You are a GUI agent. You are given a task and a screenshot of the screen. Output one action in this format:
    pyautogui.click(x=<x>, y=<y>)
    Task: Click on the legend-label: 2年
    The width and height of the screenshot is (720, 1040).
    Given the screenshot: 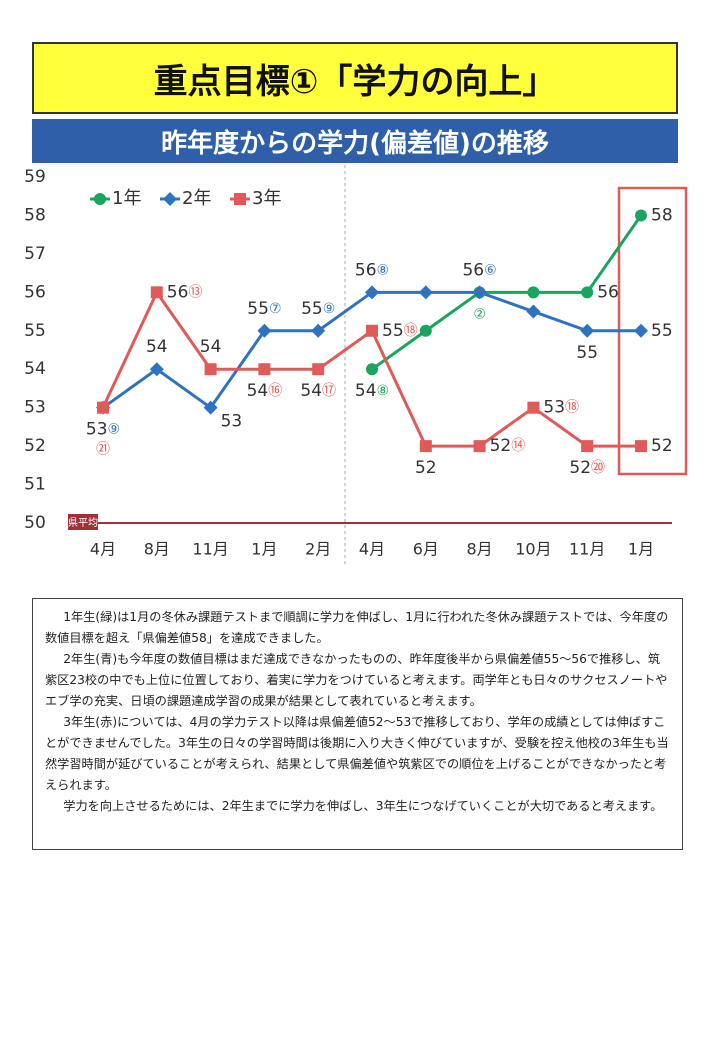 What is the action you would take?
    pyautogui.click(x=196, y=198)
    